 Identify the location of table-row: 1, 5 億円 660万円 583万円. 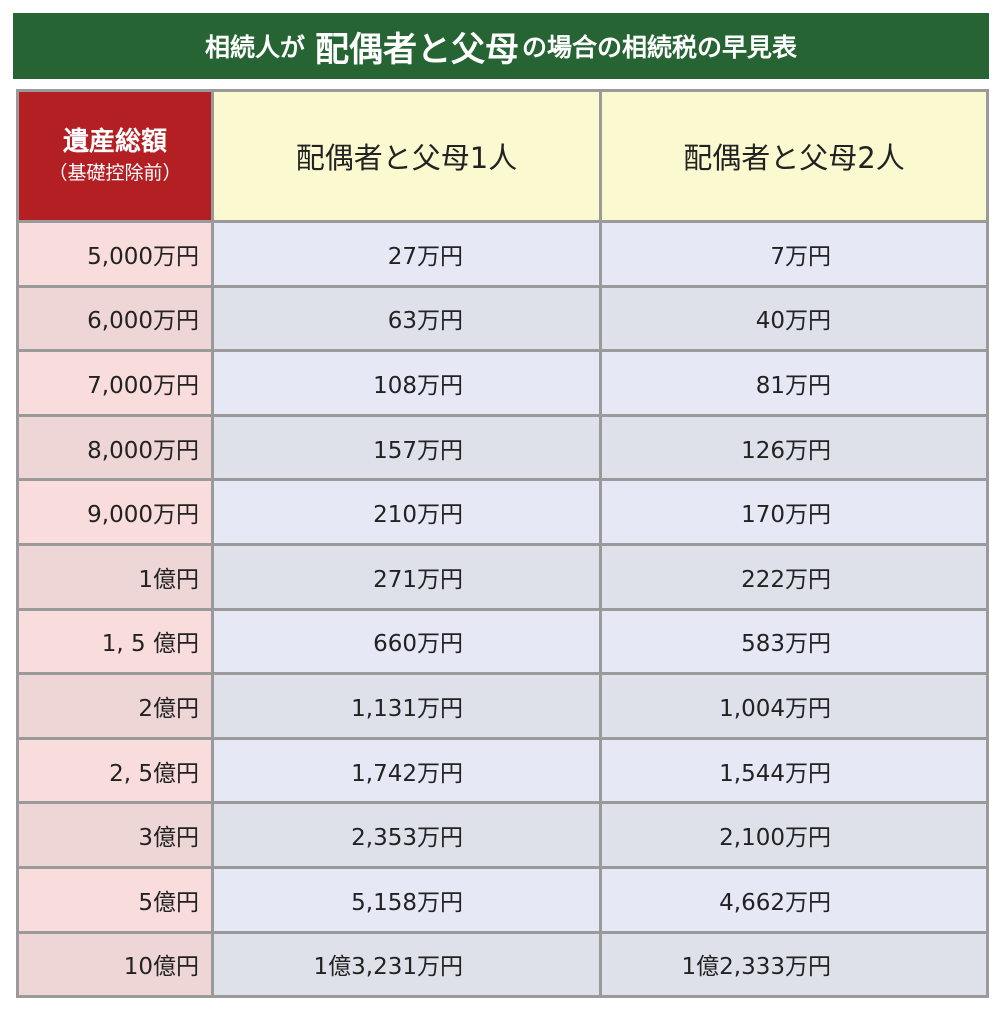
(502, 641).